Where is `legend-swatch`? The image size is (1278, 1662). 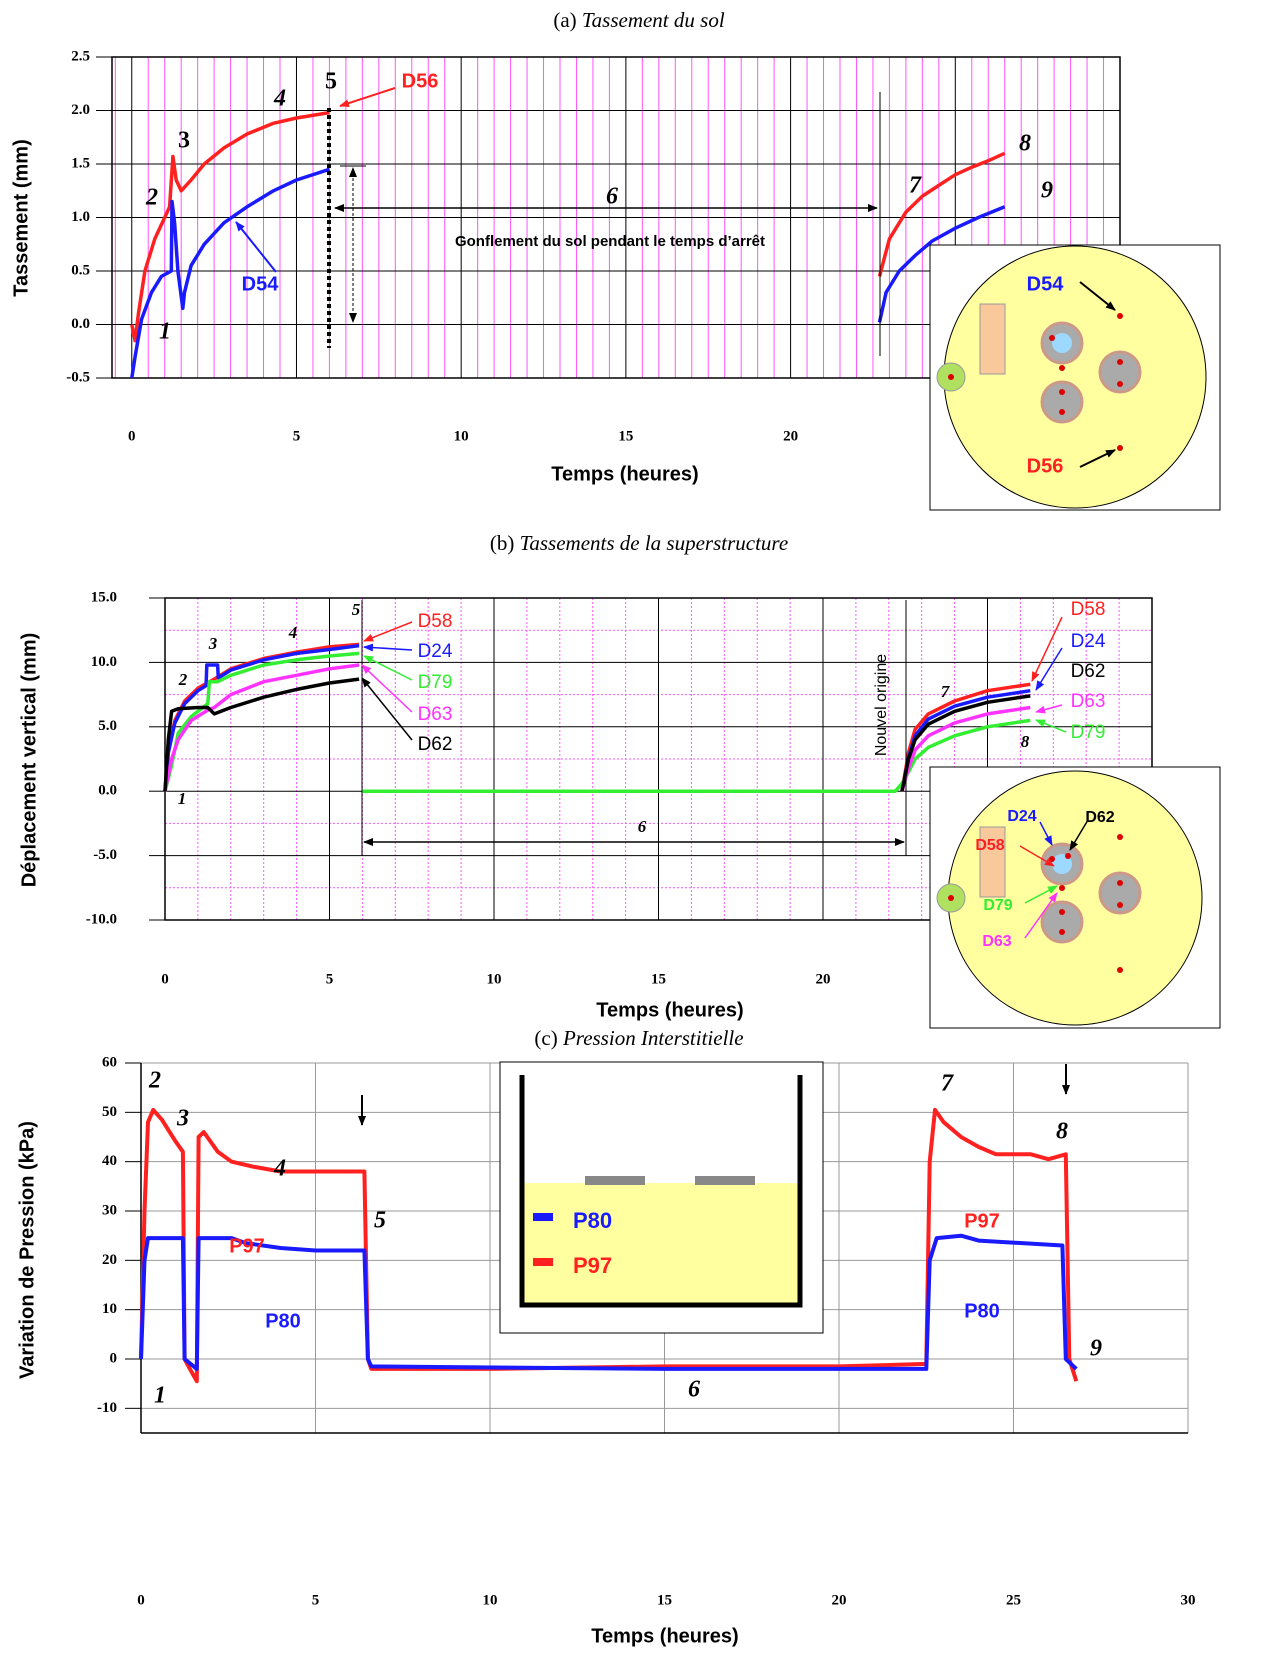 legend-swatch is located at coordinates (543, 1217).